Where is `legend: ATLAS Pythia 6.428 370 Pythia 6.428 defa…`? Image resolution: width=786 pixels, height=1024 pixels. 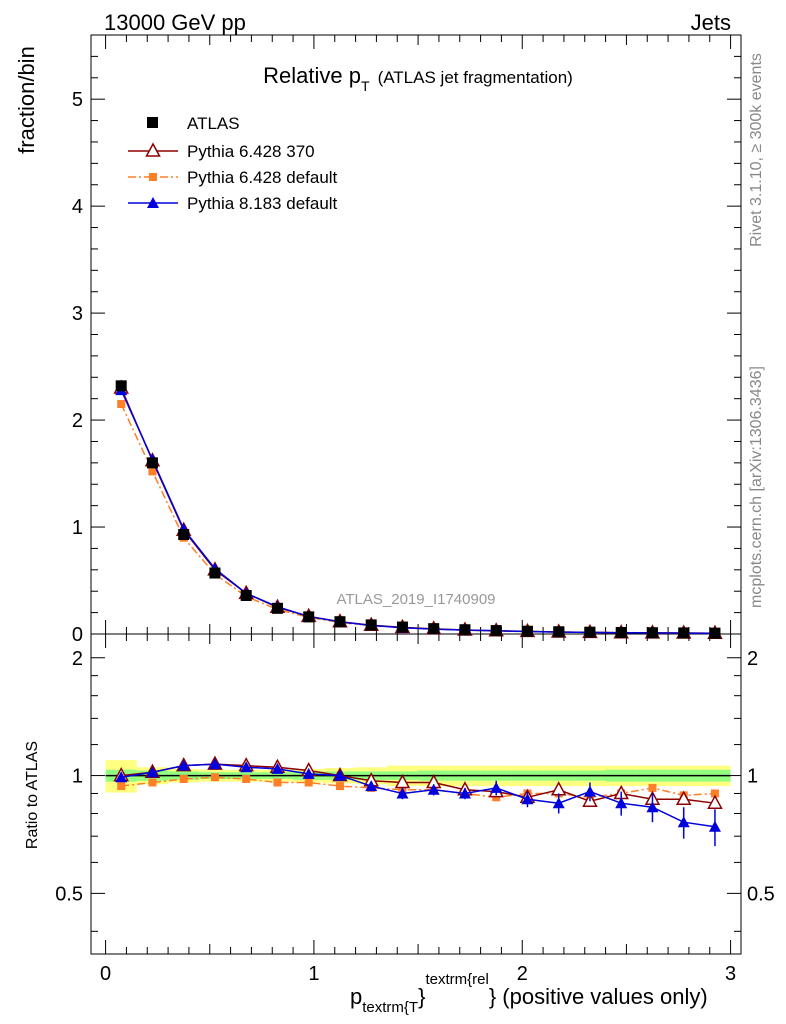 legend: ATLAS Pythia 6.428 370 Pythia 6.428 defa… is located at coordinates (233, 163).